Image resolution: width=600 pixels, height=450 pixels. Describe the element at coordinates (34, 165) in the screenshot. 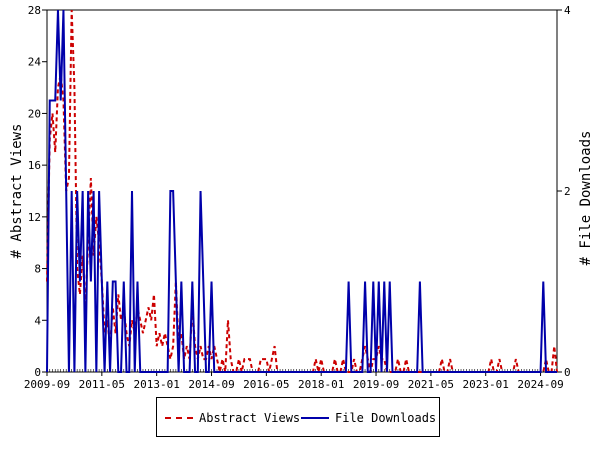

I see `y-left-tick-label: 16` at that location.